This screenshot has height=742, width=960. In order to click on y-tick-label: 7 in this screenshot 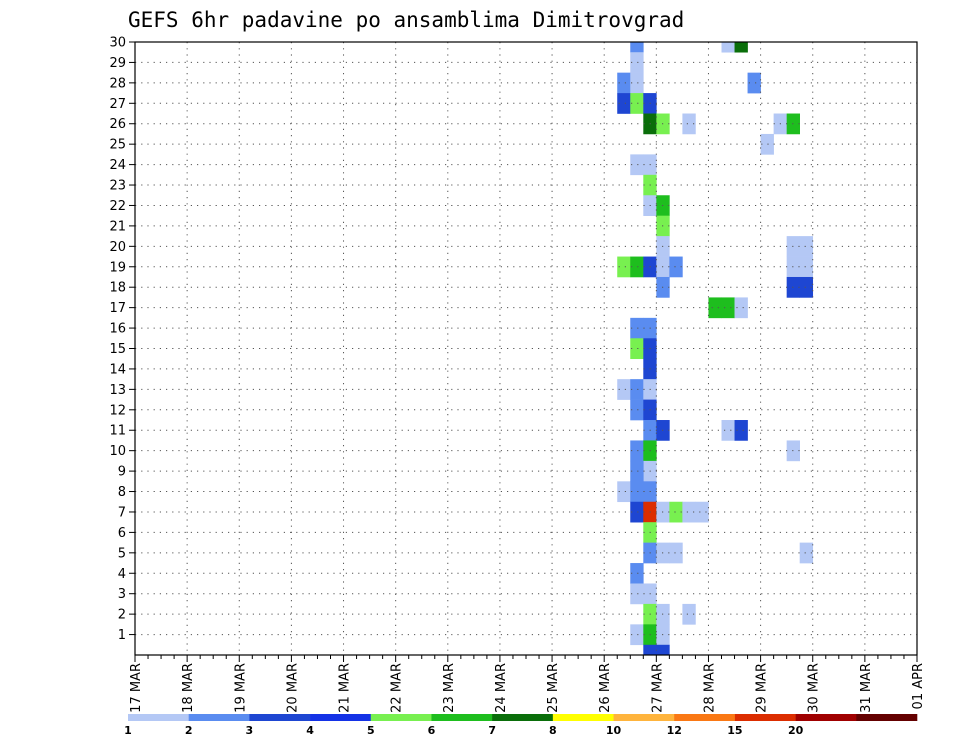, I will do `click(122, 512)`.